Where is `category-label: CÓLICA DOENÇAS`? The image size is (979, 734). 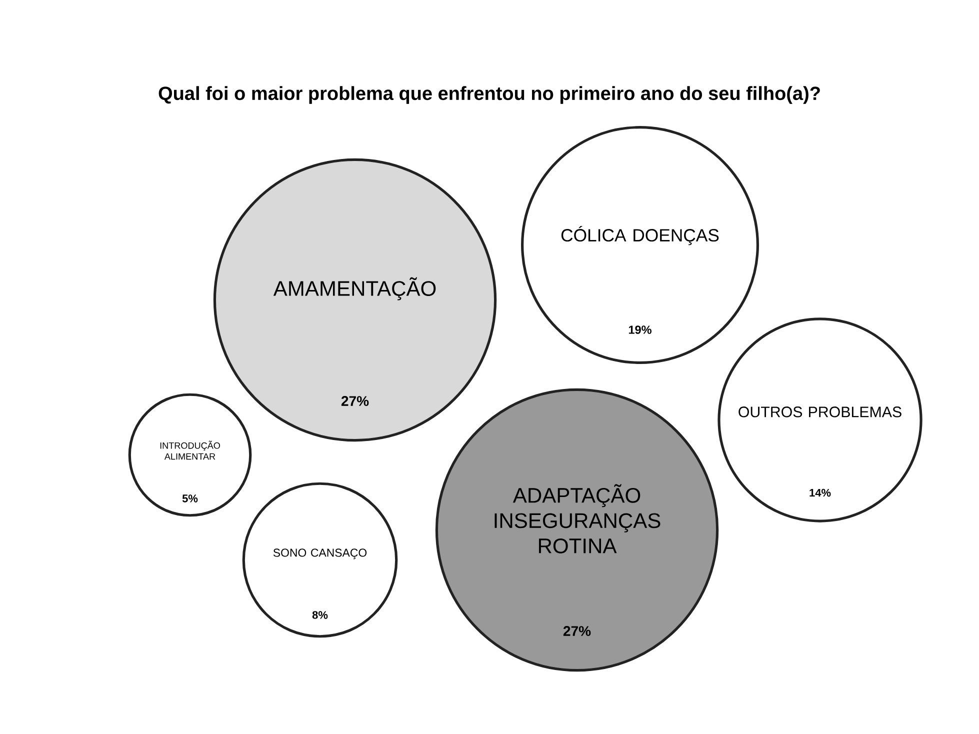 category-label: CÓLICA DOENÇAS is located at coordinates (640, 236).